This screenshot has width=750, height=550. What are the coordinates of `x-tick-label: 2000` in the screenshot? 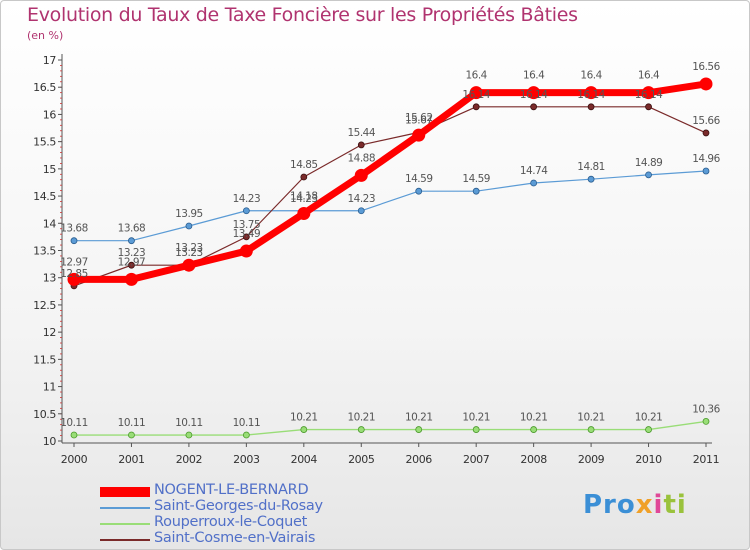 It's located at (74, 459).